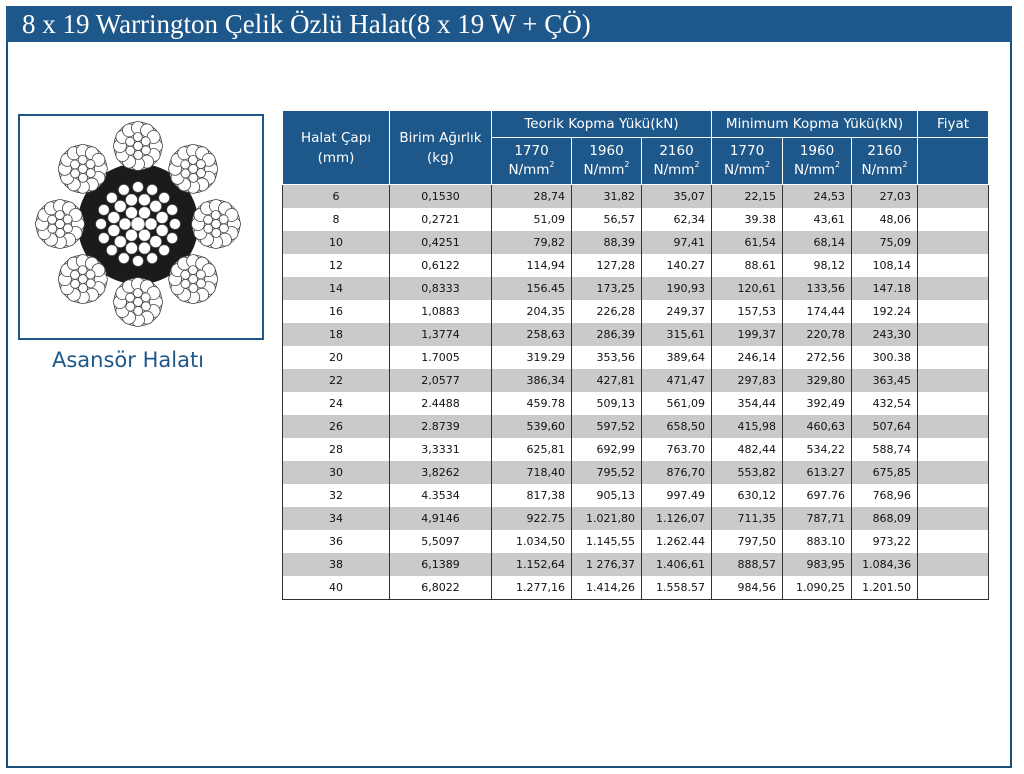  Describe the element at coordinates (676, 449) in the screenshot. I see `cell-theo-2160: 763.70` at that location.